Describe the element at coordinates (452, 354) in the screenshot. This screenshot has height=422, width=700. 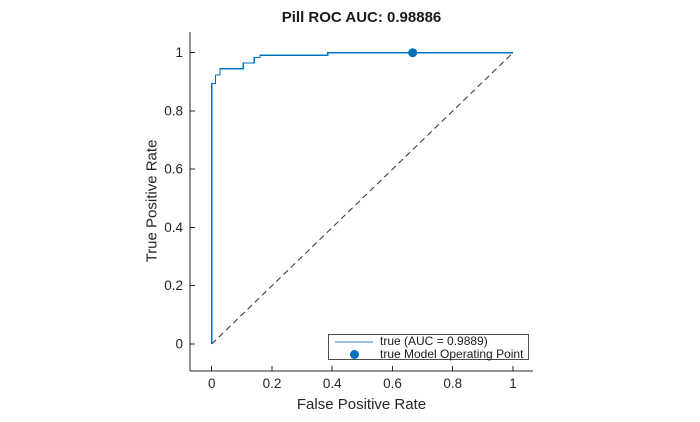
I see `legend-label-operating-point: true Model Operating Point` at that location.